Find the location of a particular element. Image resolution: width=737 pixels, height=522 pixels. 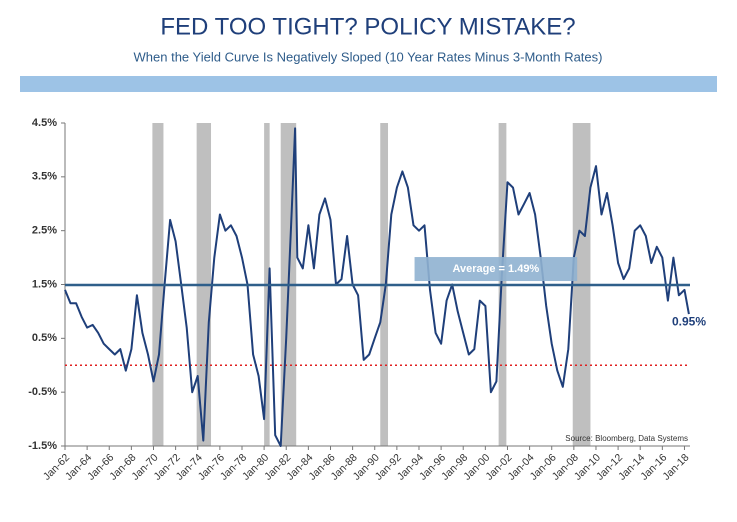

average-label: Average = 1.49% is located at coordinates (495, 269).